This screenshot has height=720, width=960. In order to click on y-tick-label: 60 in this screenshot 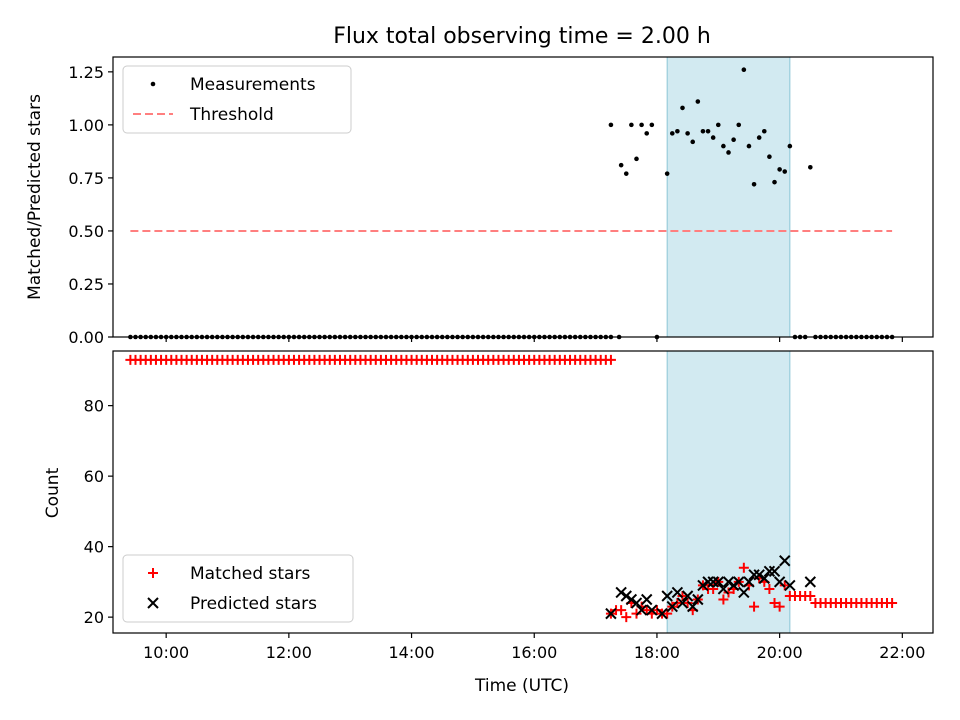, I will do `click(94, 476)`.